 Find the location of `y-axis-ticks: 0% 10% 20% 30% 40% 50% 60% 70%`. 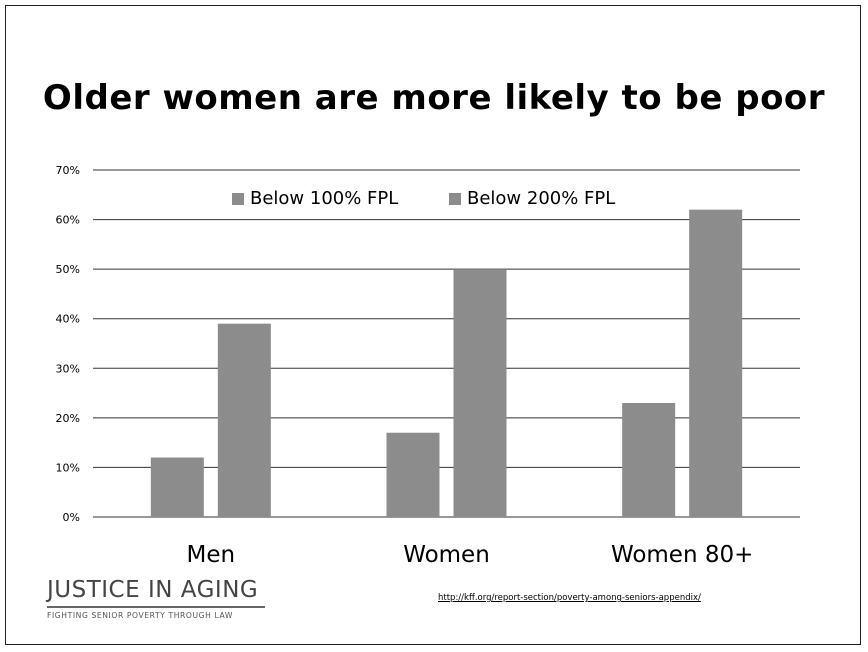

y-axis-ticks: 0% 10% 20% 30% 40% 50% 60% 70% is located at coordinates (68, 344).